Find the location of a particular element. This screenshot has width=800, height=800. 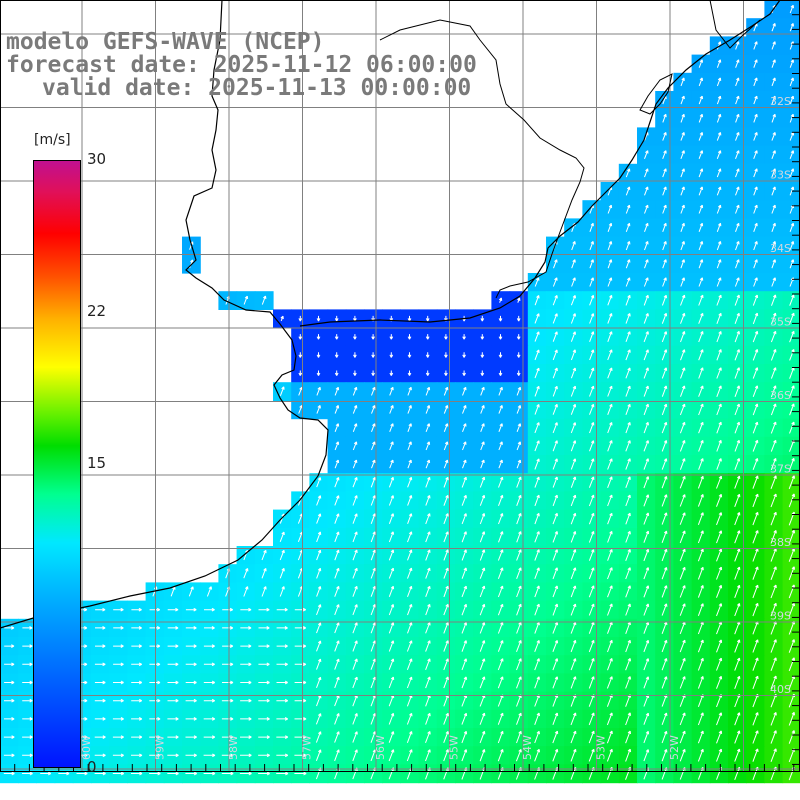

colorbar-unit-label: [m/s] is located at coordinates (52, 140).